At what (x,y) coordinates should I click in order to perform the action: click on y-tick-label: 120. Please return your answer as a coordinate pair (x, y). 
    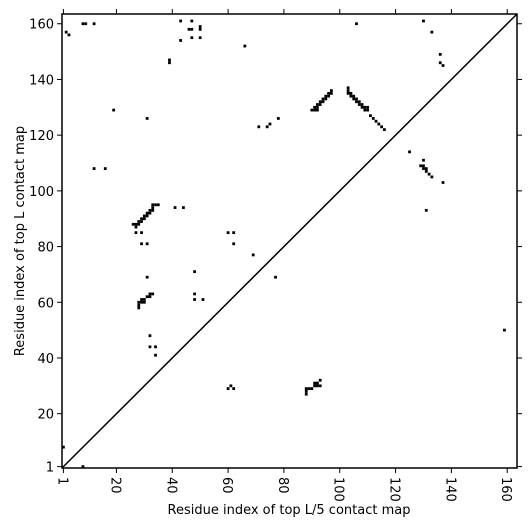
    Looking at the image, I should click on (41, 136).